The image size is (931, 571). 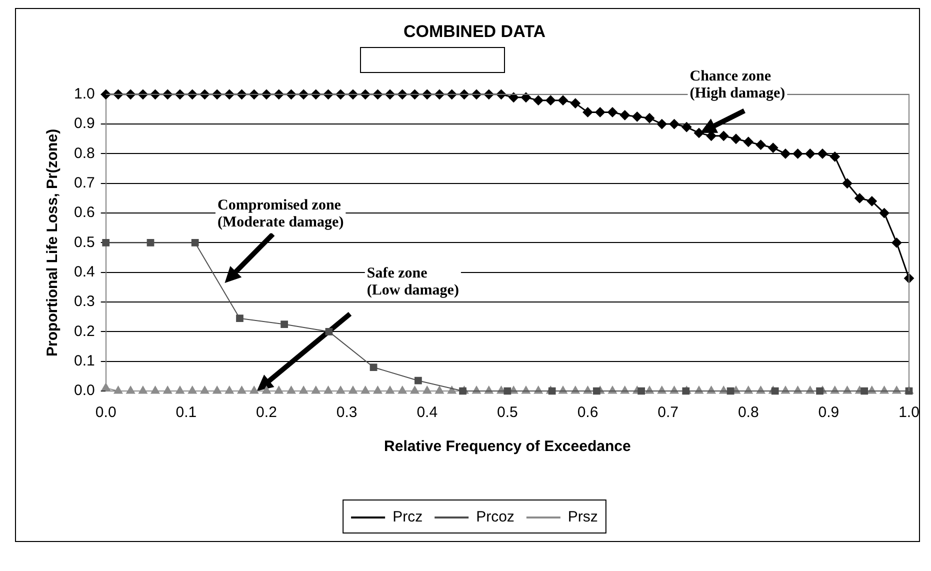 What do you see at coordinates (427, 413) in the screenshot?
I see `x-tick-label: 0.4` at bounding box center [427, 413].